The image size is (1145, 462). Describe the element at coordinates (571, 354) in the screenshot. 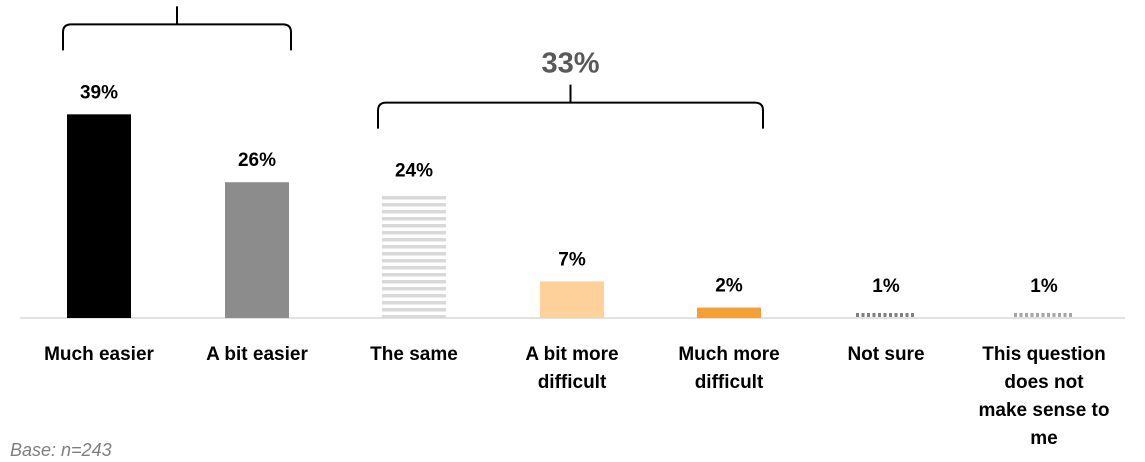

I see `category-label-line: A bit more` at that location.